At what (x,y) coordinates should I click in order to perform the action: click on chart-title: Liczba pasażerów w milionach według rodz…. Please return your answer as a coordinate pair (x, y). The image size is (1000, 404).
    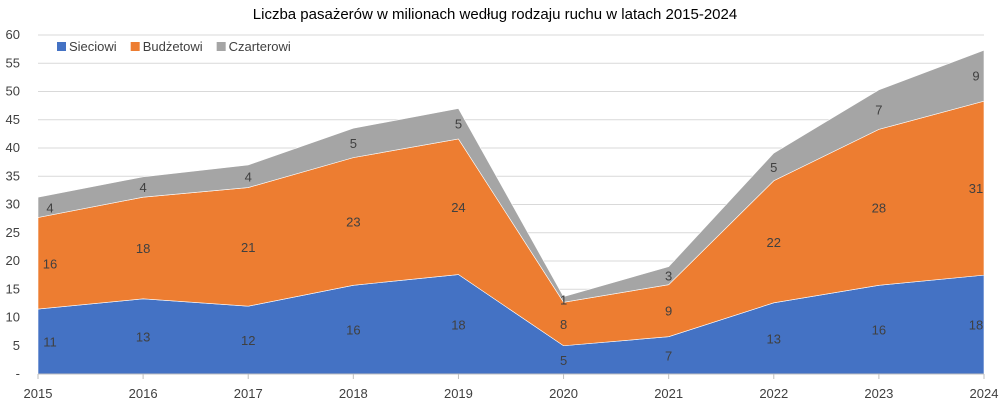
    Looking at the image, I should click on (495, 14).